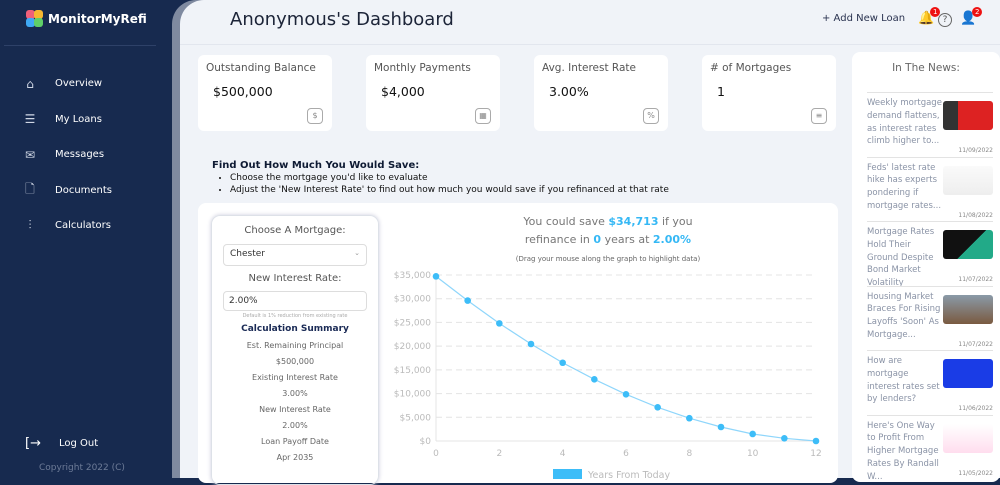  I want to click on card-avg-interest-rate: Avg. Interest Rate 3.00%%, so click(601, 93).